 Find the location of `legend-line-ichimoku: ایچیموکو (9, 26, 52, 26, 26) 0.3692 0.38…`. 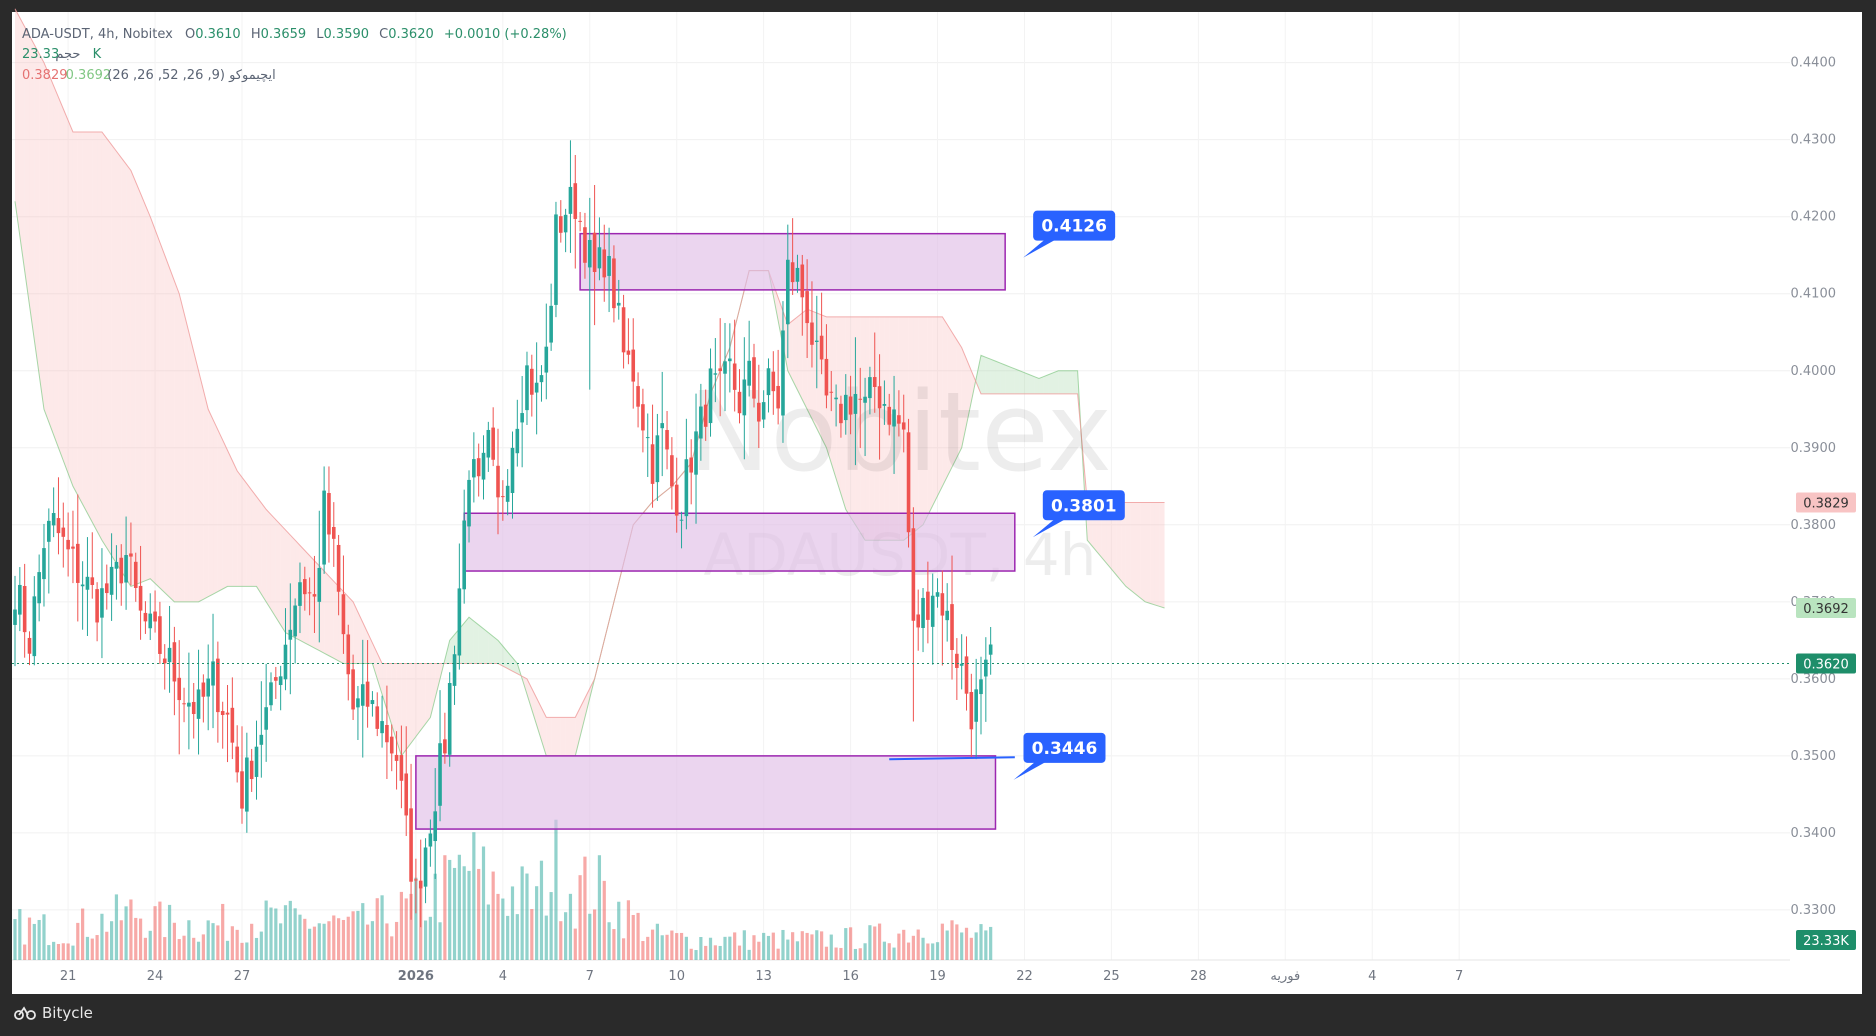

legend-line-ichimoku: ایچیموکو (9, 26, 52, 26, 26) 0.3692 0.38… is located at coordinates (149, 75).